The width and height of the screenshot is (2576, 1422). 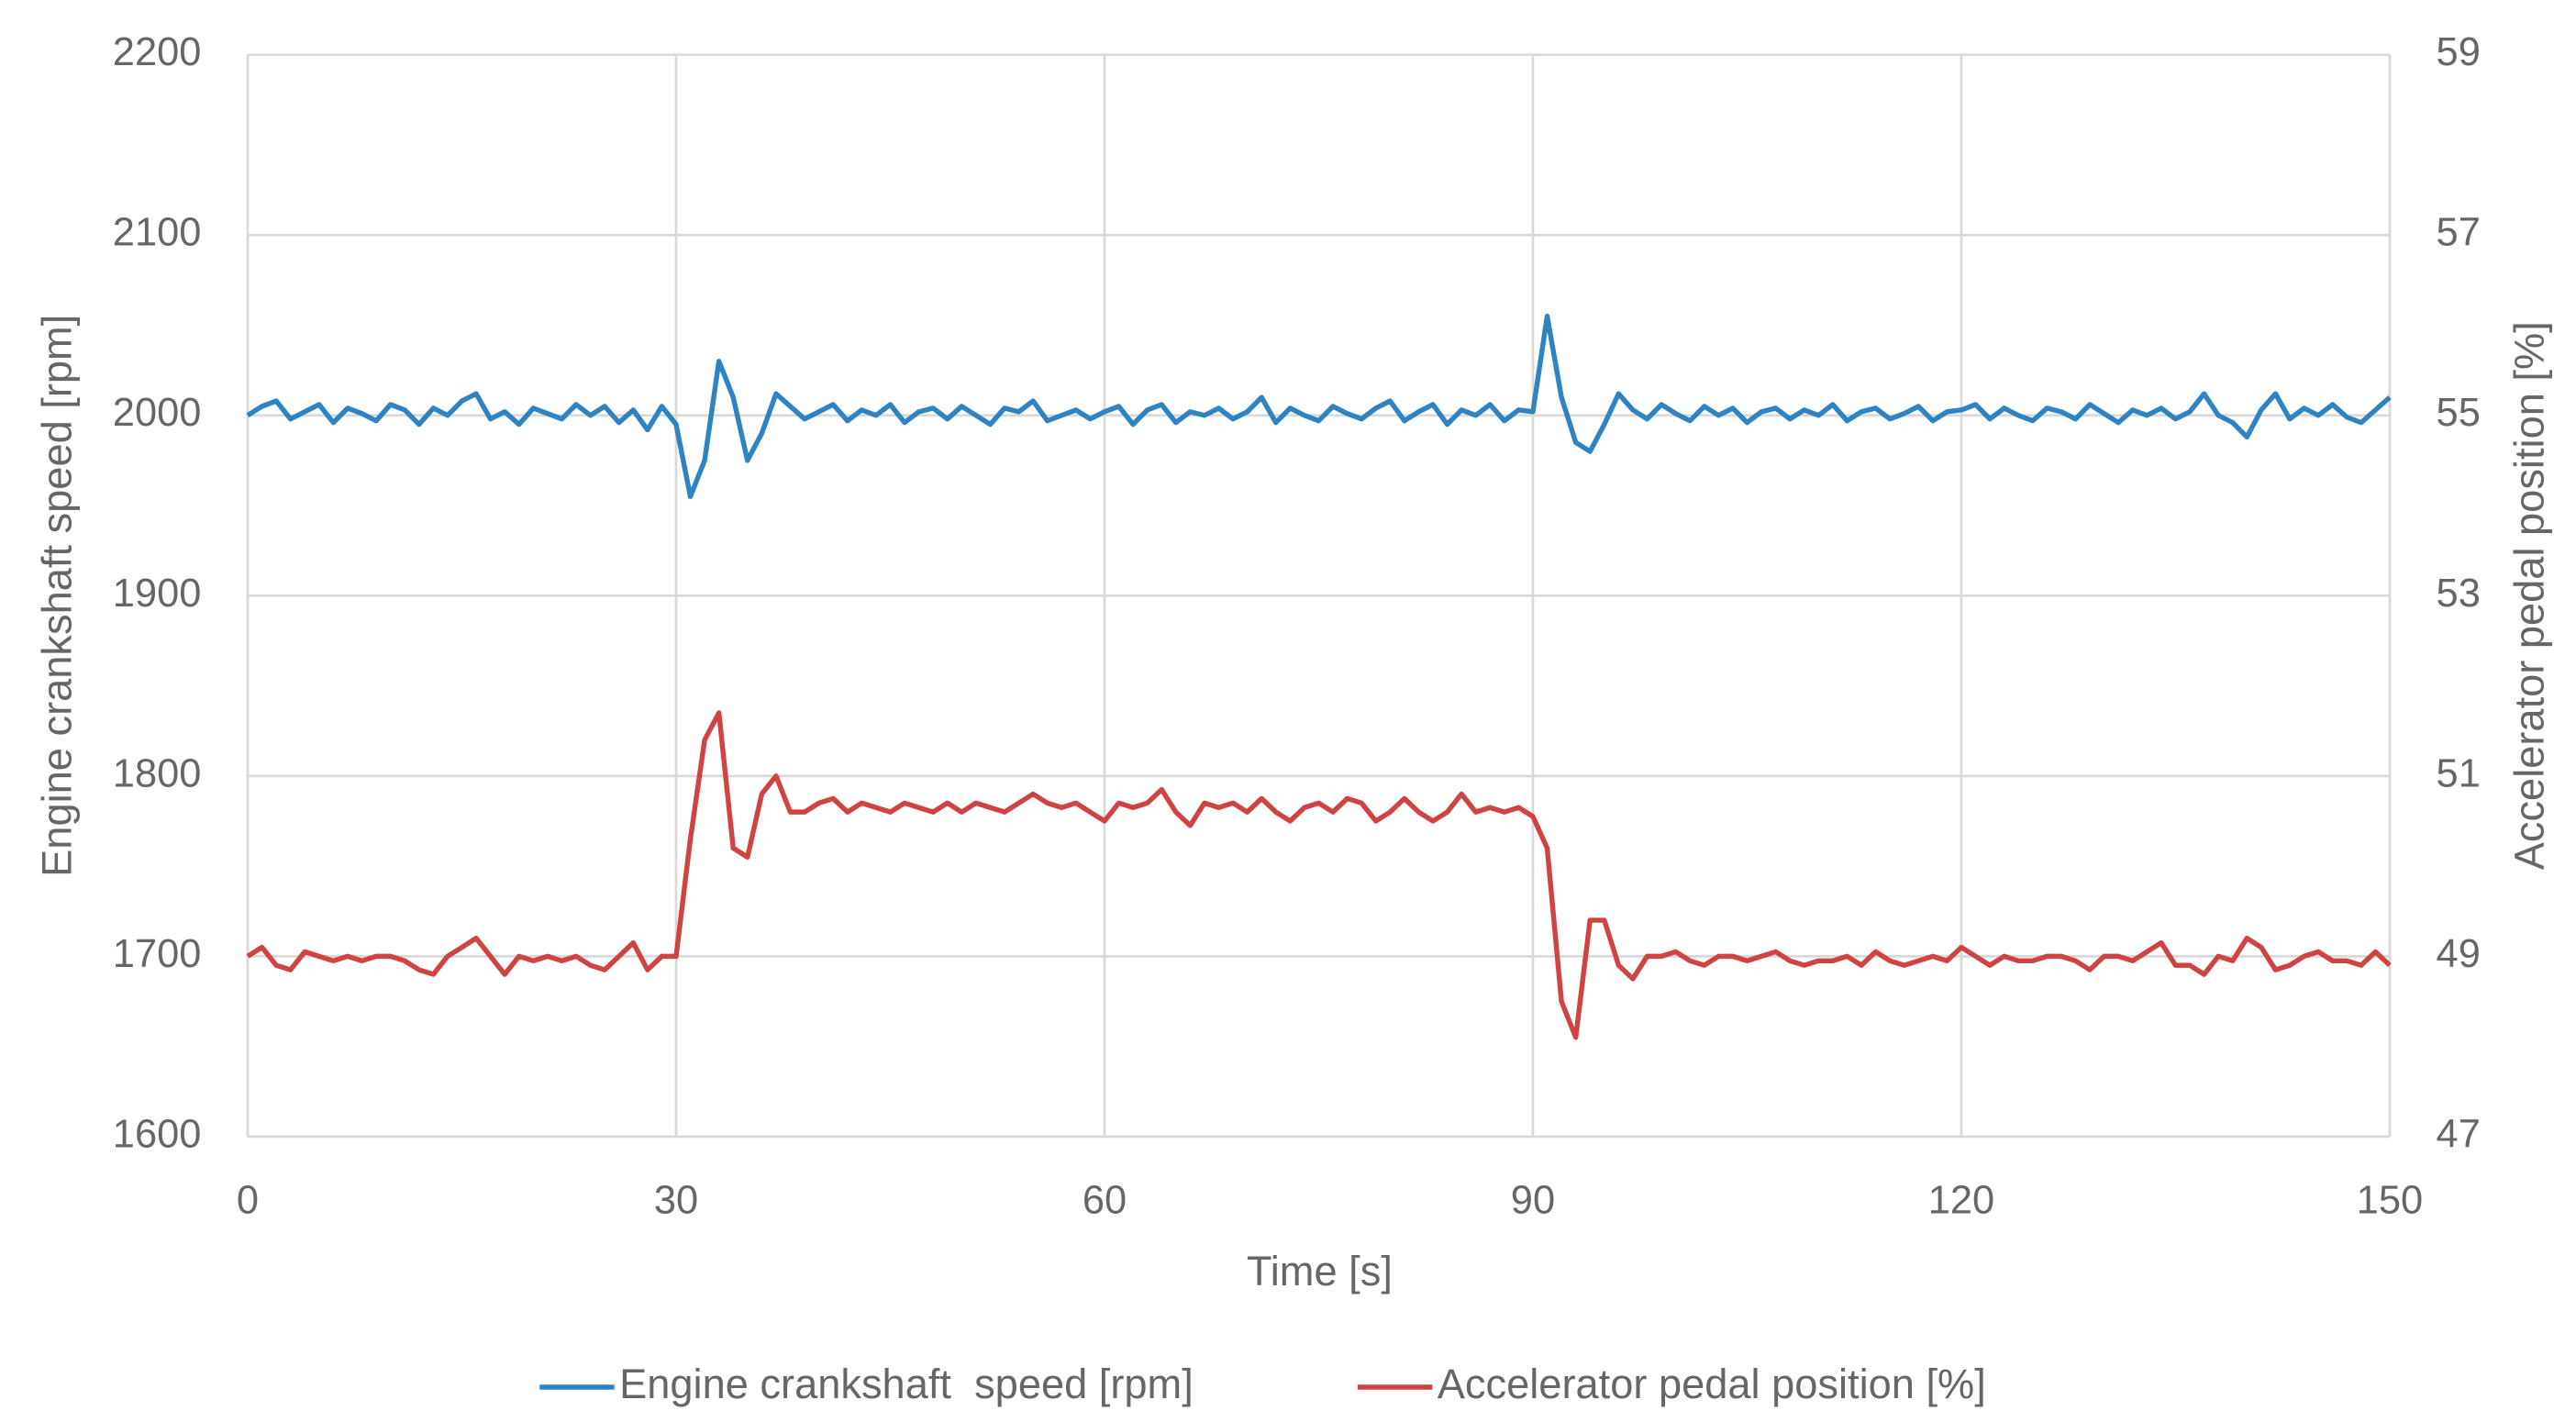 I want to click on legend-label: Engine crankshaft speed [rpm], so click(x=906, y=1384).